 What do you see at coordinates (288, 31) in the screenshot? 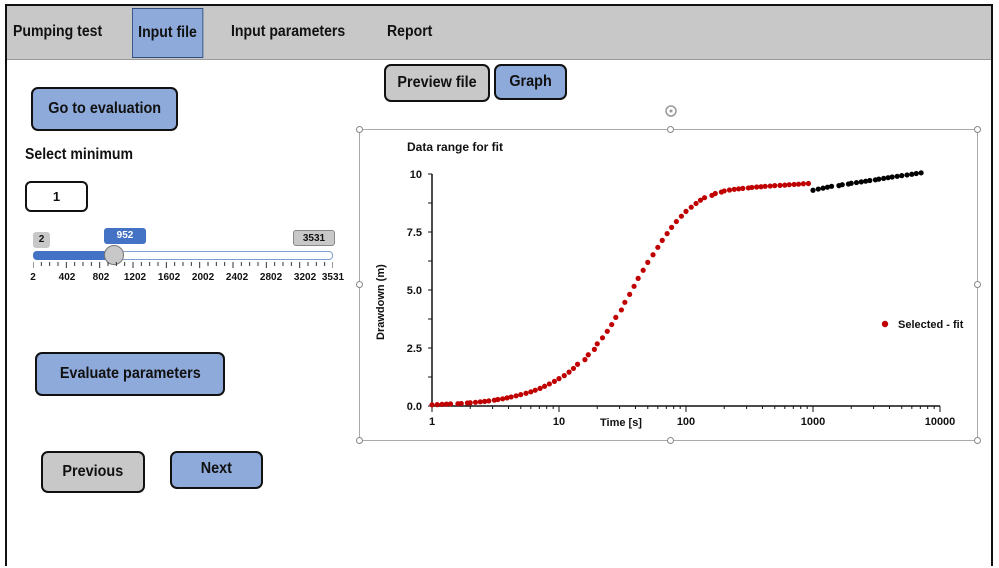
I see `tab-input-parameters: Input parameters` at bounding box center [288, 31].